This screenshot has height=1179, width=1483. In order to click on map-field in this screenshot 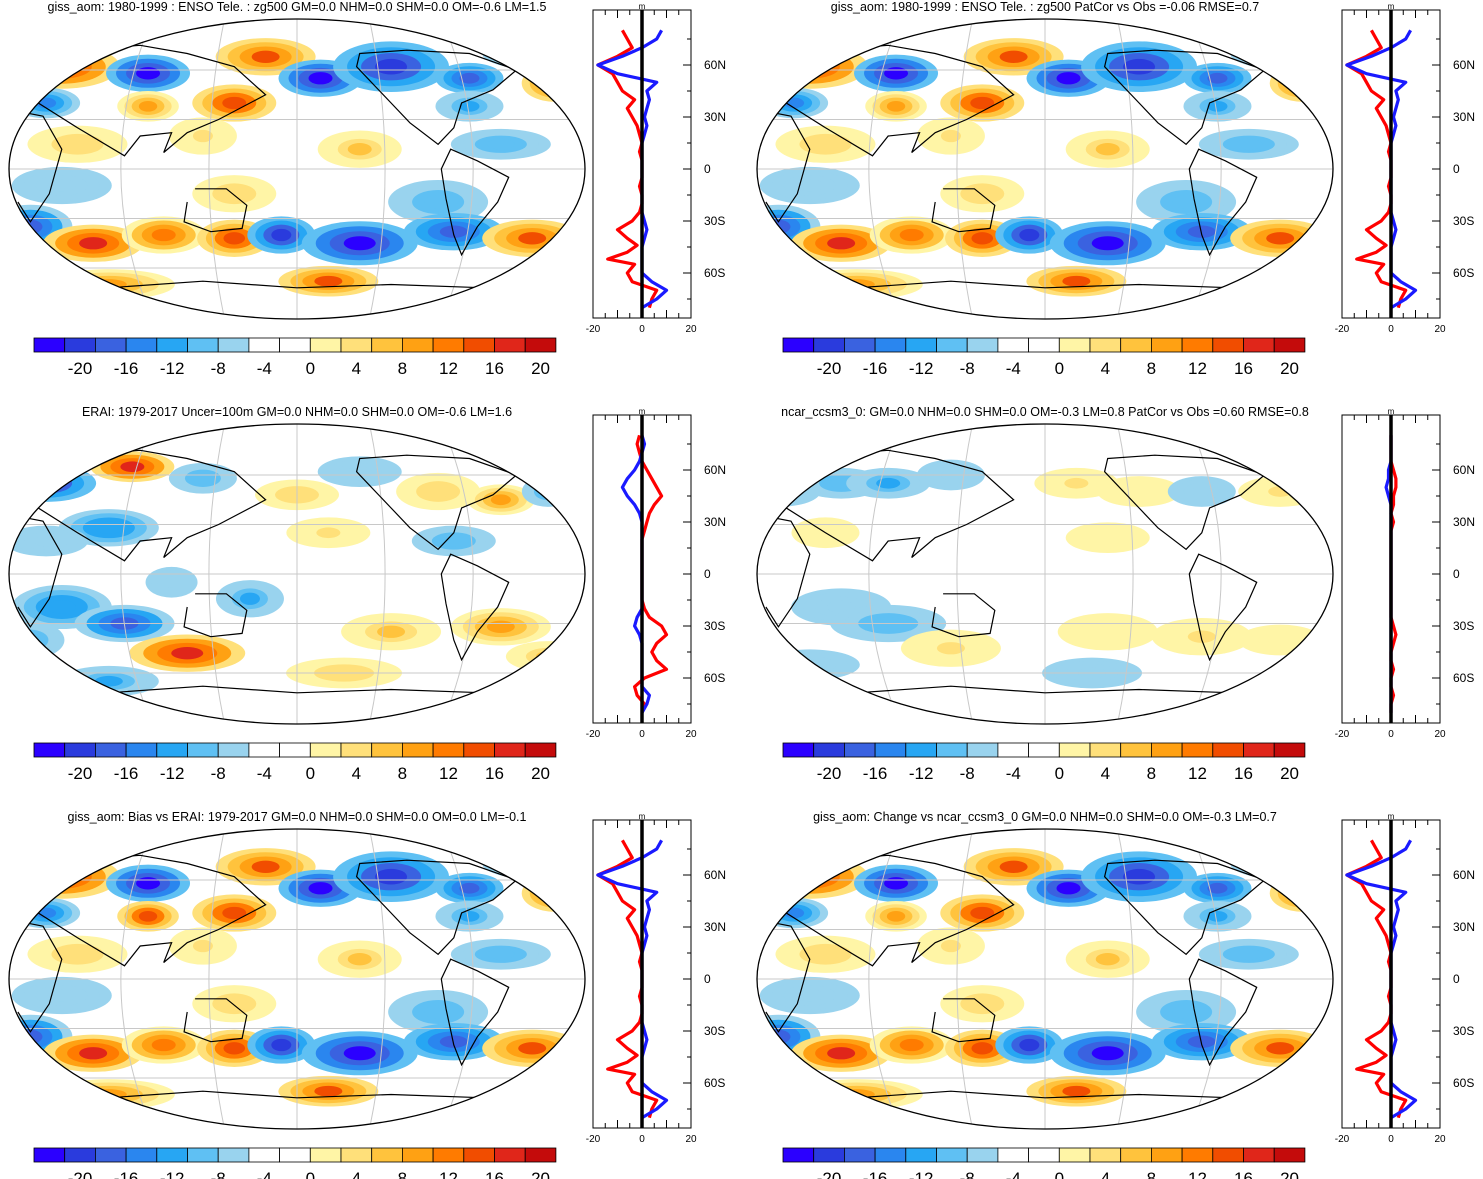, I will do `click(1045, 979)`.